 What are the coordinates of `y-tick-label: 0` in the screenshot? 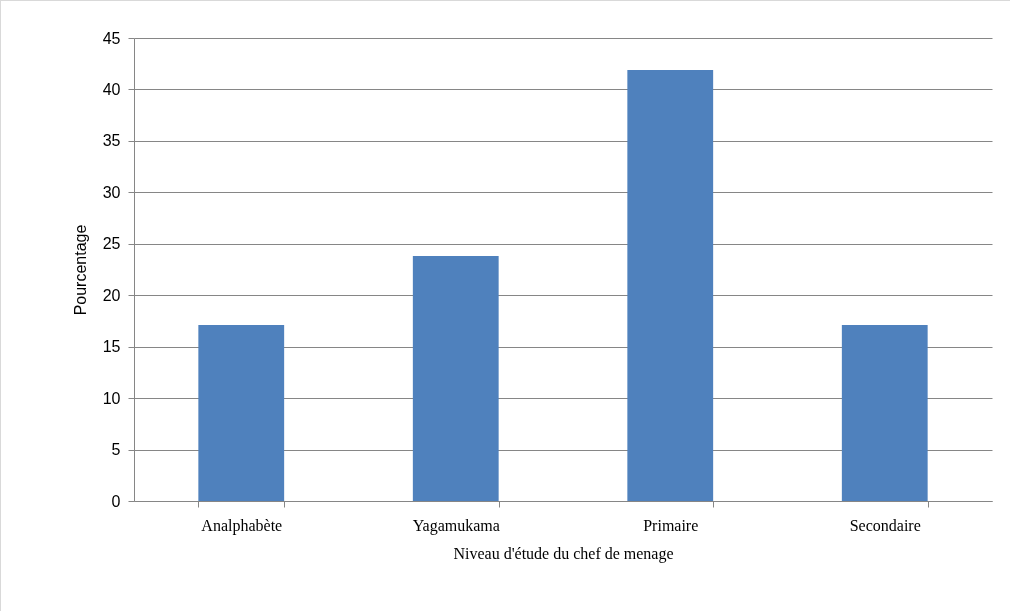 It's located at (116, 501).